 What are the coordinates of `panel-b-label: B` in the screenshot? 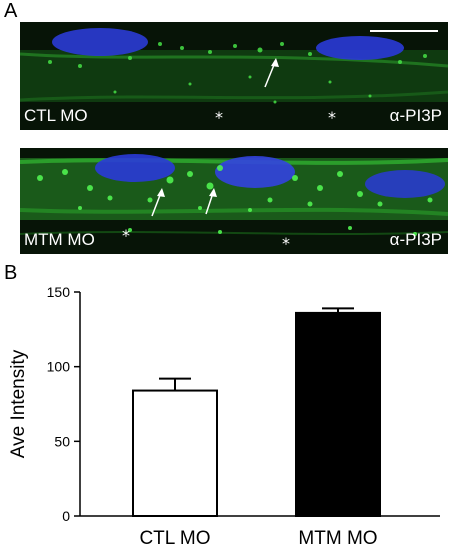 It's located at (11, 273).